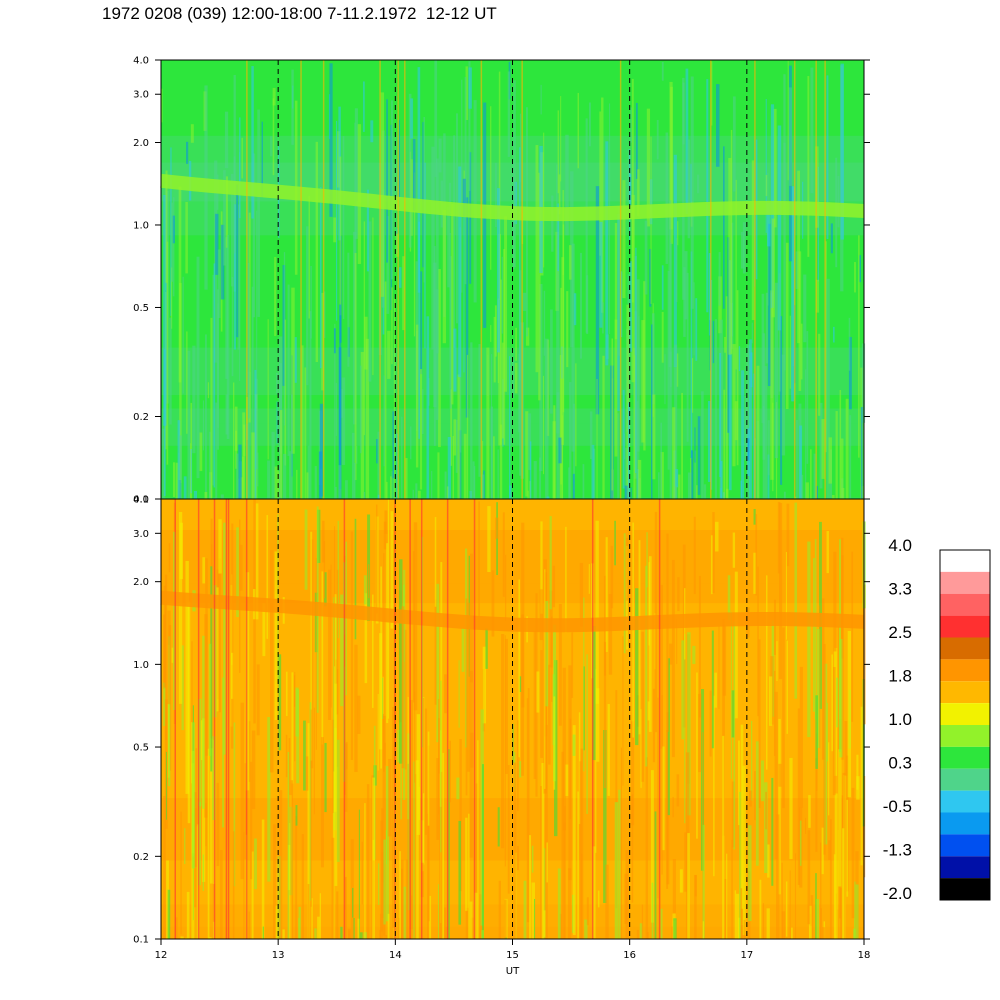 Image resolution: width=1000 pixels, height=1000 pixels. Describe the element at coordinates (141, 582) in the screenshot. I see `y-tick-label: 2.0` at that location.